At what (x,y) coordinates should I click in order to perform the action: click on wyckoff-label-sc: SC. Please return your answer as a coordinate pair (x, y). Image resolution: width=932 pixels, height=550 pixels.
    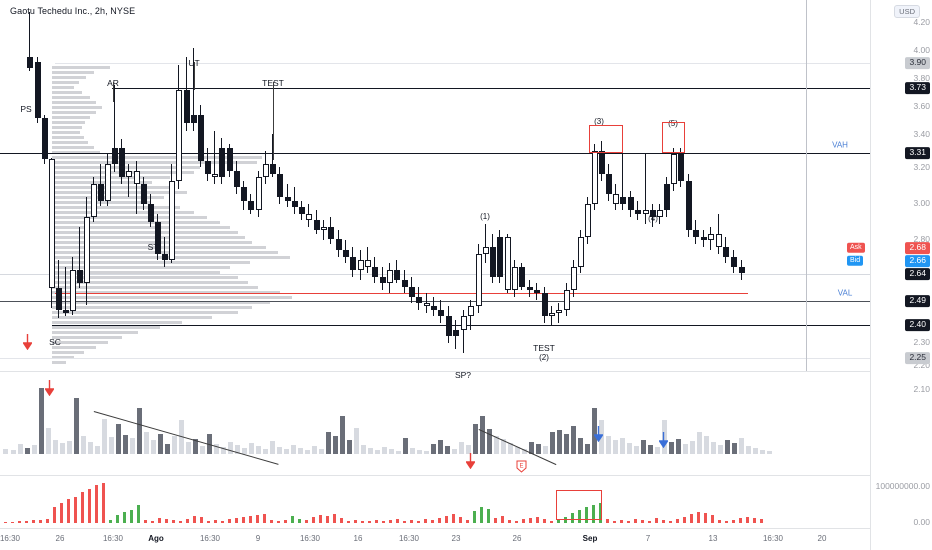
    Looking at the image, I should click on (55, 342).